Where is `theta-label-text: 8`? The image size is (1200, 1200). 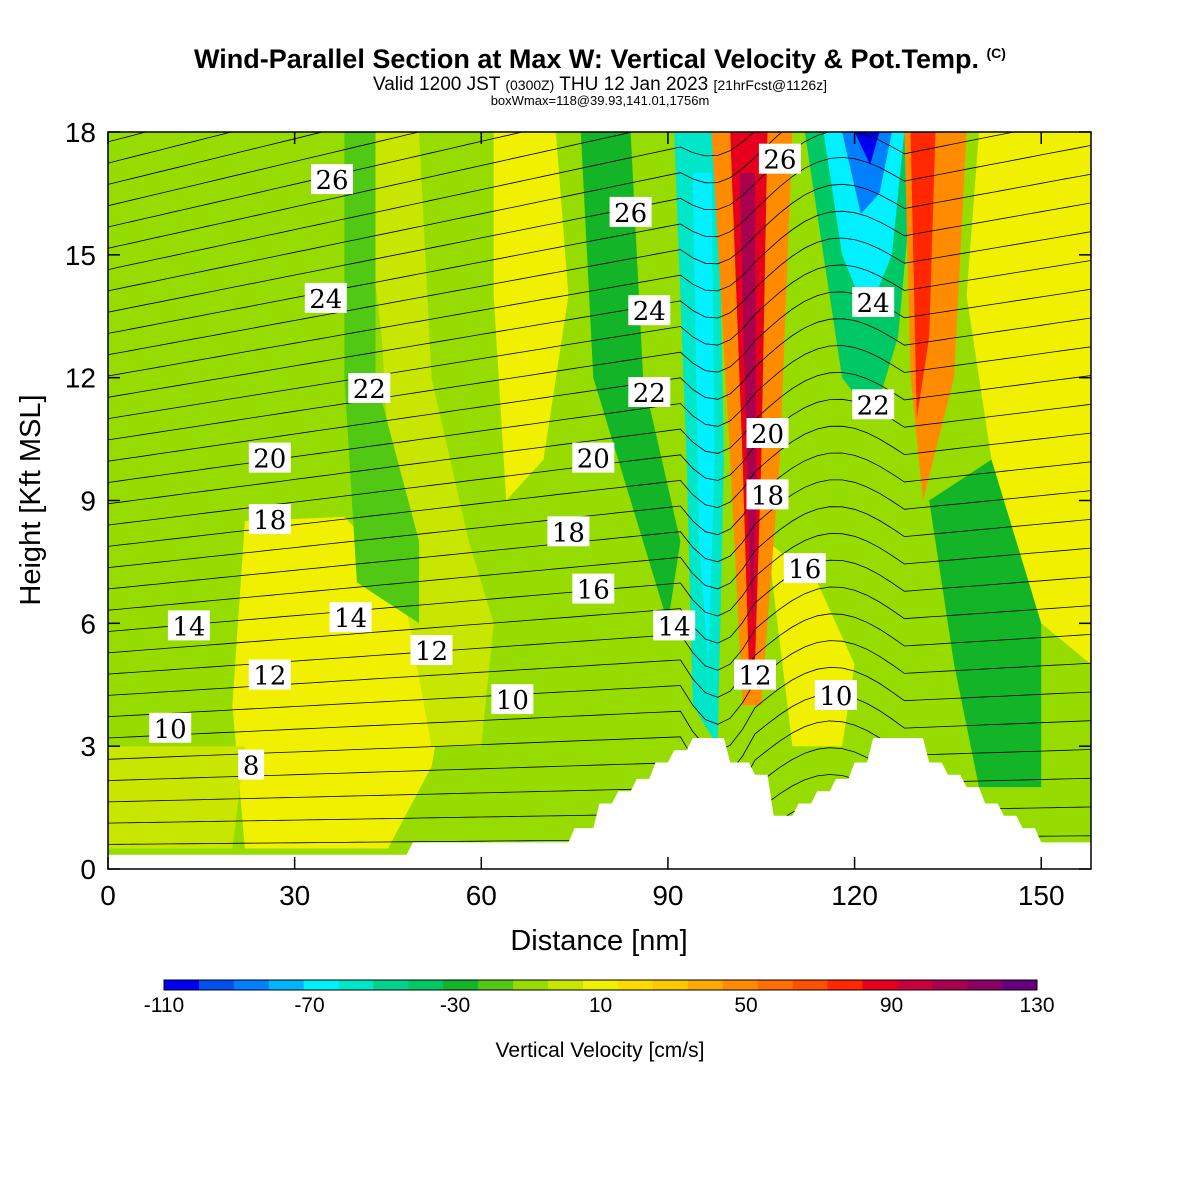
theta-label-text: 8 is located at coordinates (251, 767).